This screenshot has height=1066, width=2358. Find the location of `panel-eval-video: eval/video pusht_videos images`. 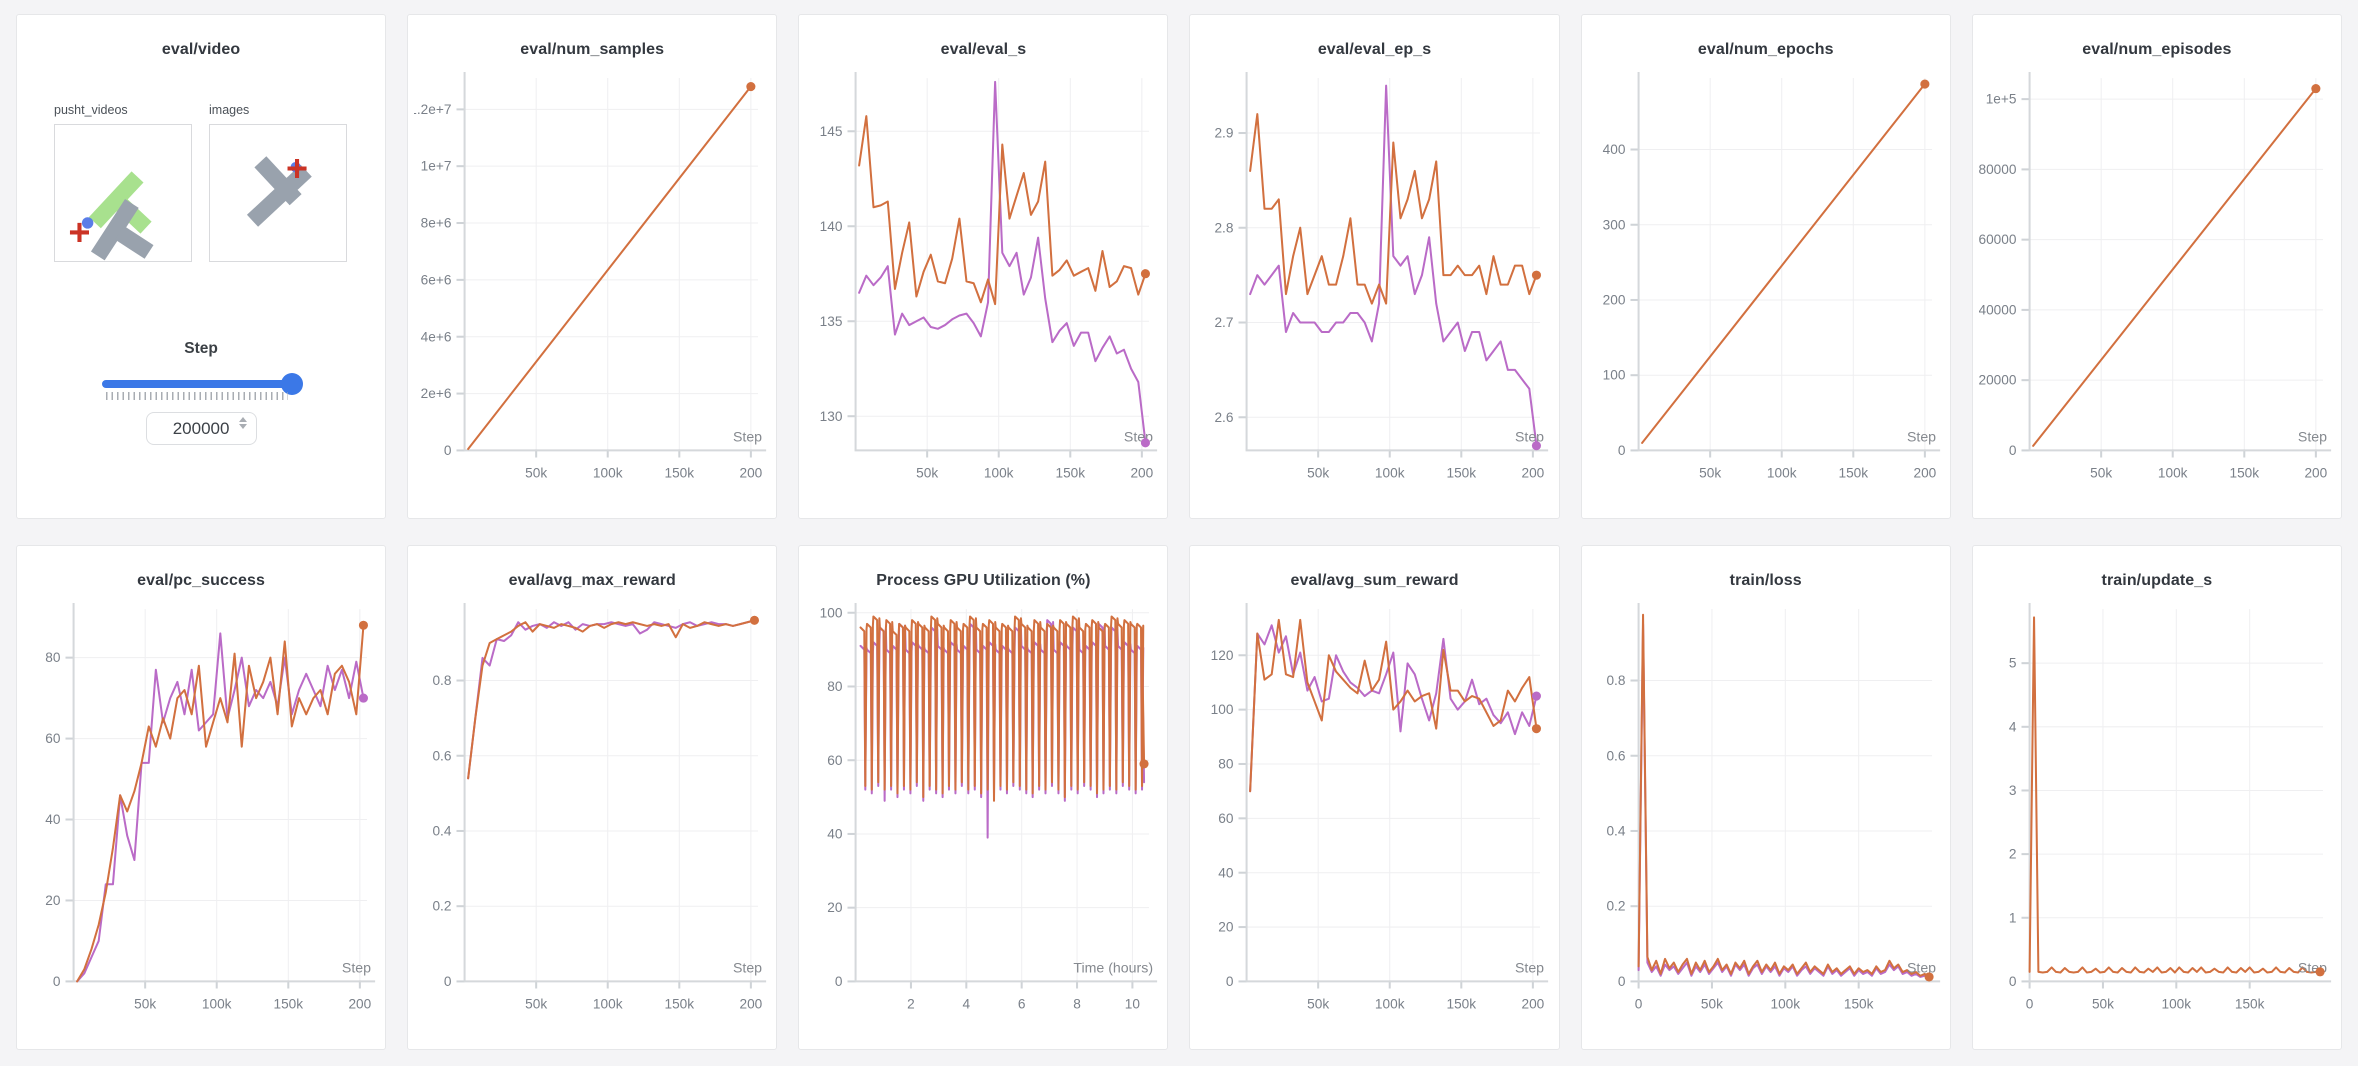

panel-eval-video: eval/video pusht_videos images is located at coordinates (201, 266).